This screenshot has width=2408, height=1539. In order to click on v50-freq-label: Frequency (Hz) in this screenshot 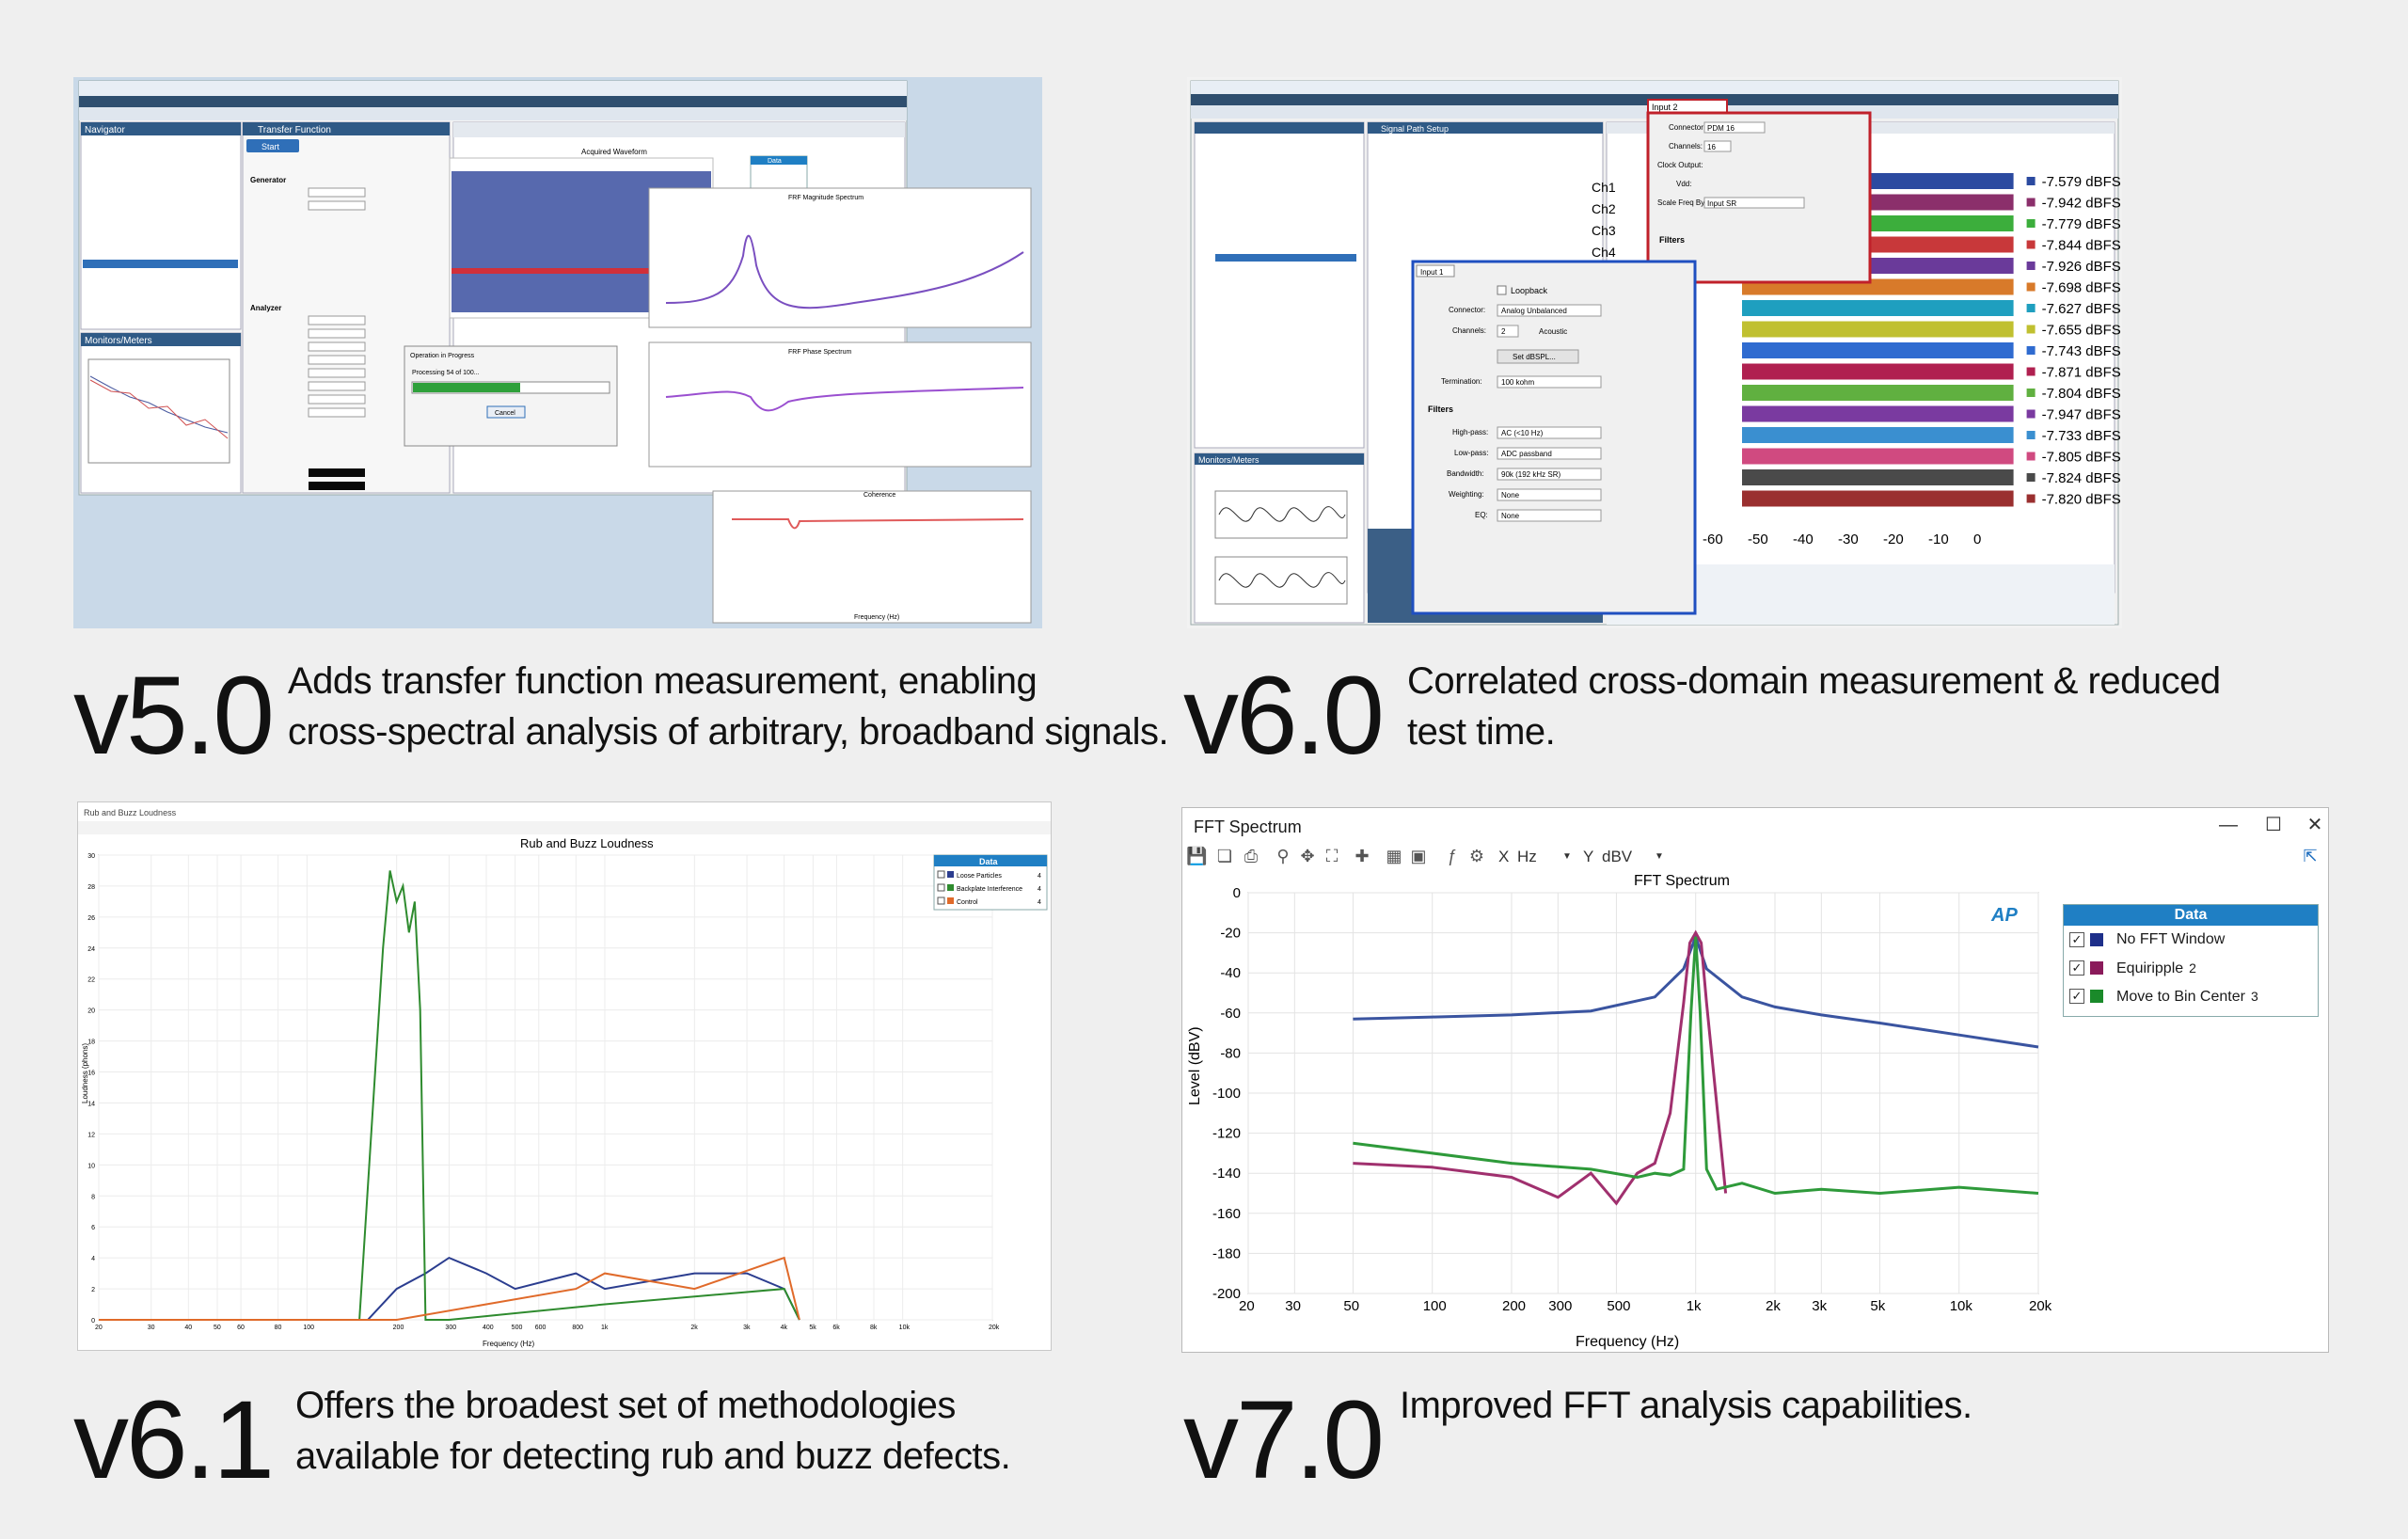, I will do `click(877, 617)`.